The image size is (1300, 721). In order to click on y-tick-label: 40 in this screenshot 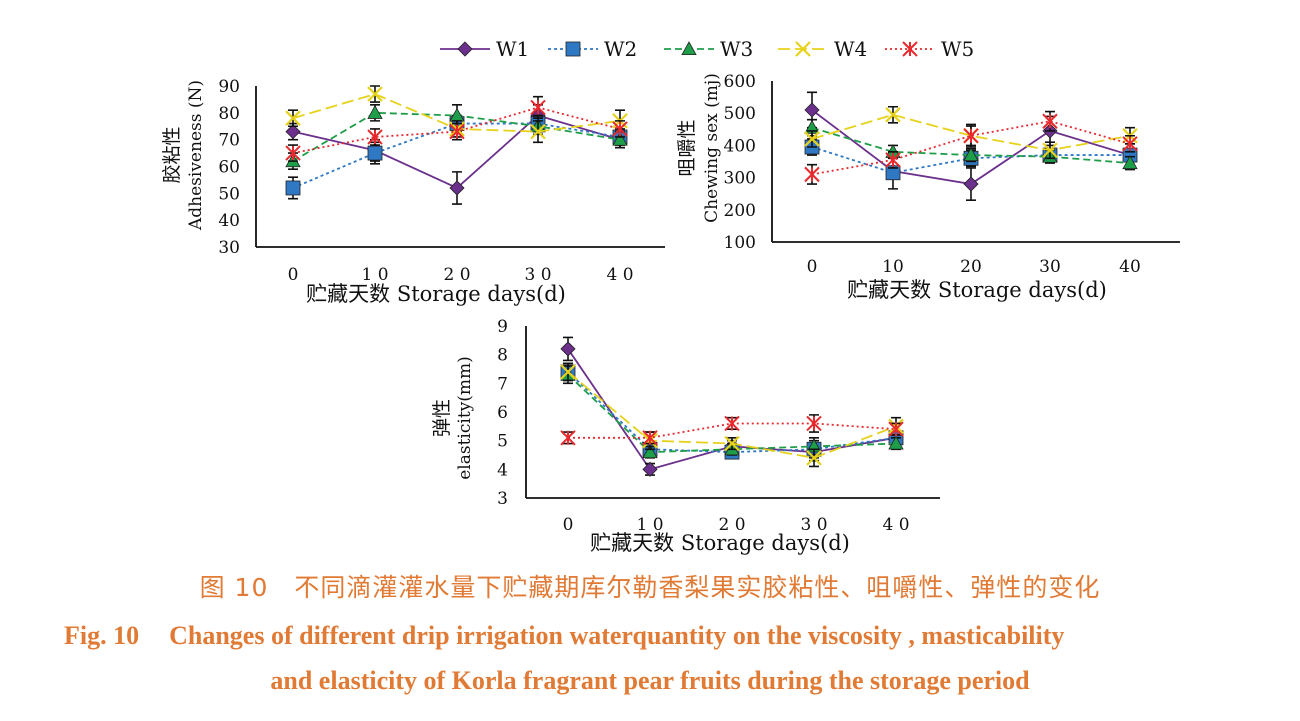, I will do `click(229, 221)`.